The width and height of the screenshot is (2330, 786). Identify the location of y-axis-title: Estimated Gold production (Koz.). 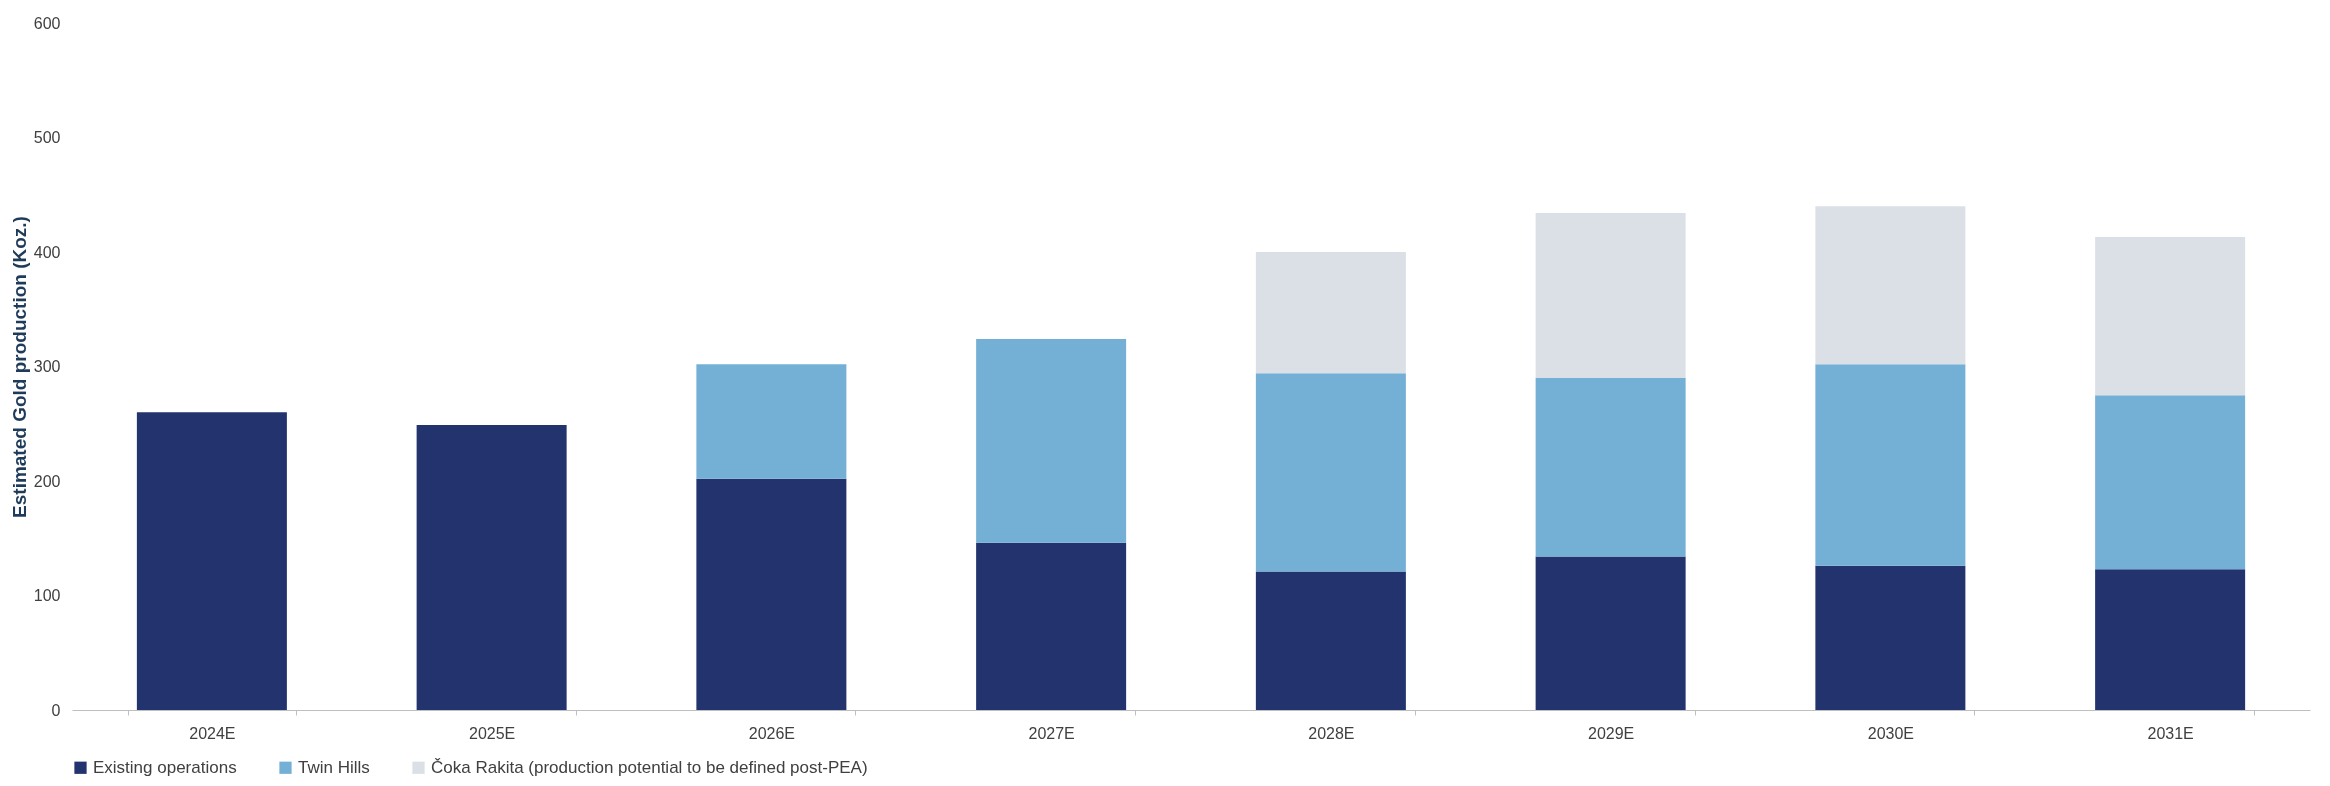
(19, 367).